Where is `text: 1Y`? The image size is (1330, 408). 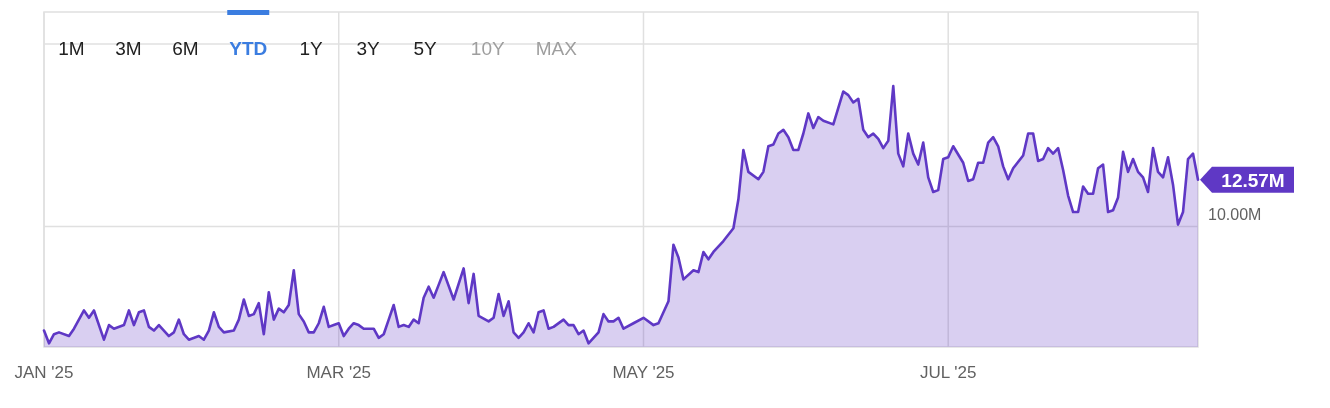
text: 1Y is located at coordinates (311, 48).